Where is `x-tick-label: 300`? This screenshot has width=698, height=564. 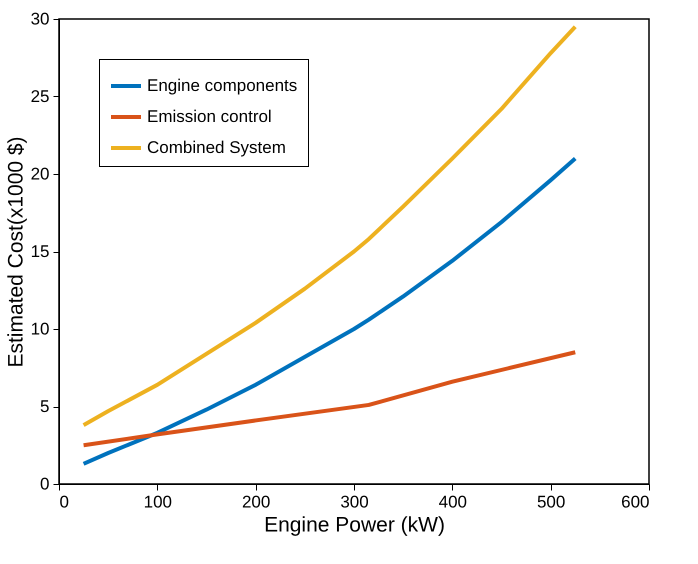
x-tick-label: 300 is located at coordinates (354, 502).